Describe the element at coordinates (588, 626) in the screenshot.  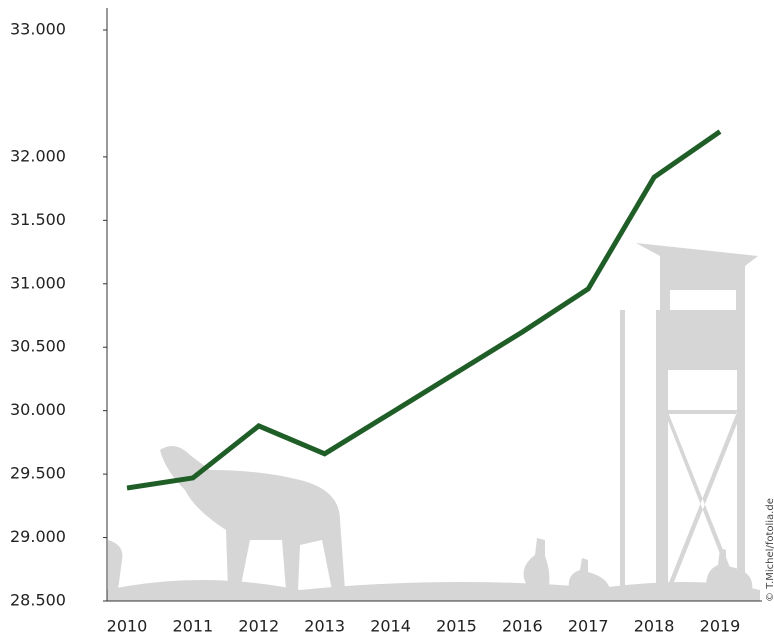
I see `x-tick-label: 2017` at that location.